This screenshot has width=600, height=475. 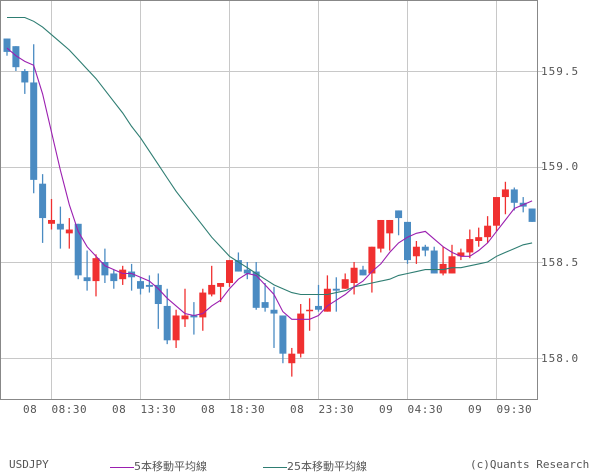 I want to click on x-tick-label: 08 08:30, so click(x=55, y=409).